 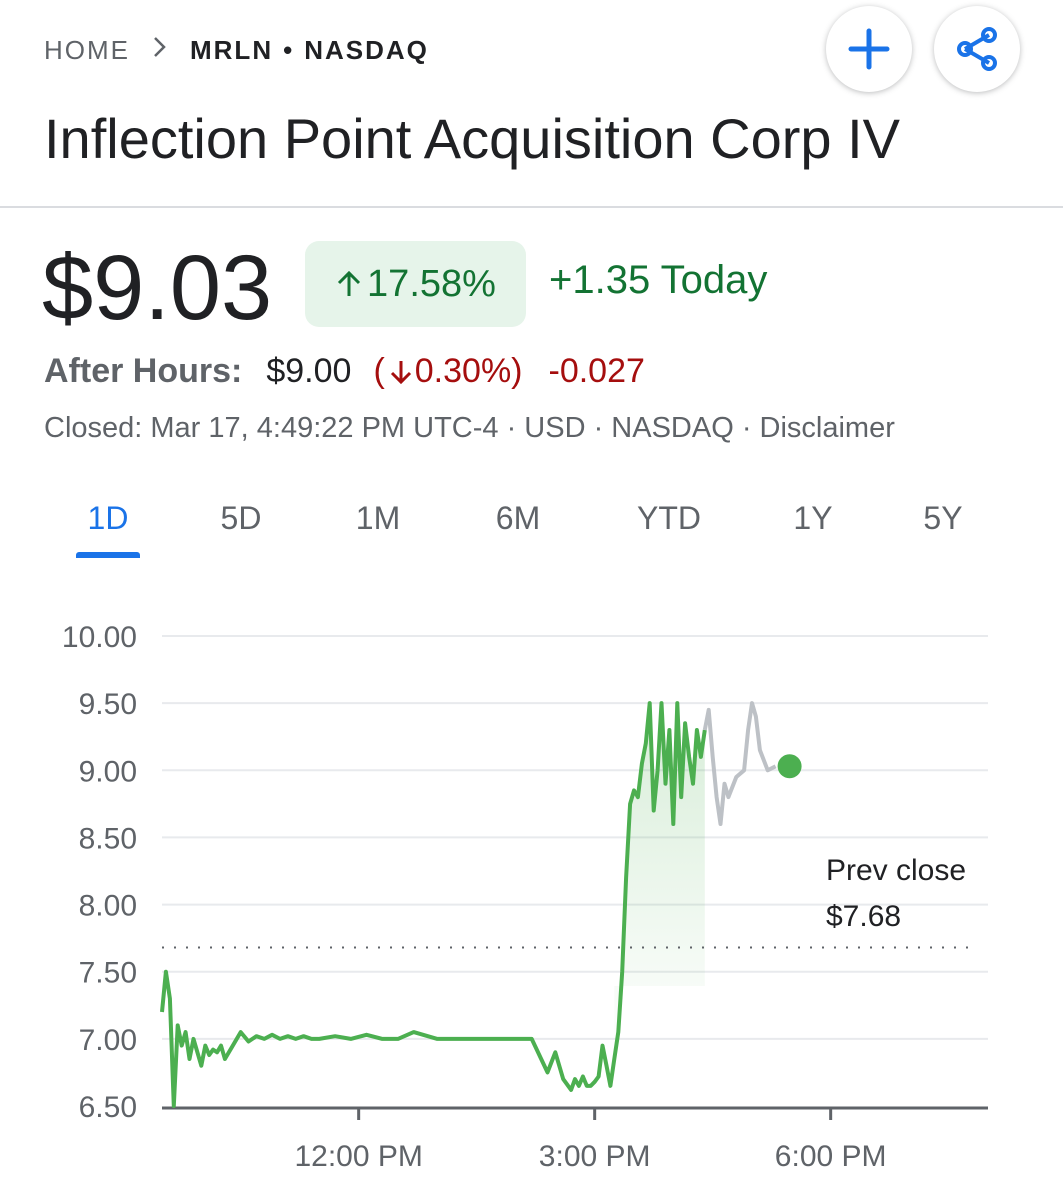 I want to click on change-percent-badge: 17.58%, so click(x=415, y=284).